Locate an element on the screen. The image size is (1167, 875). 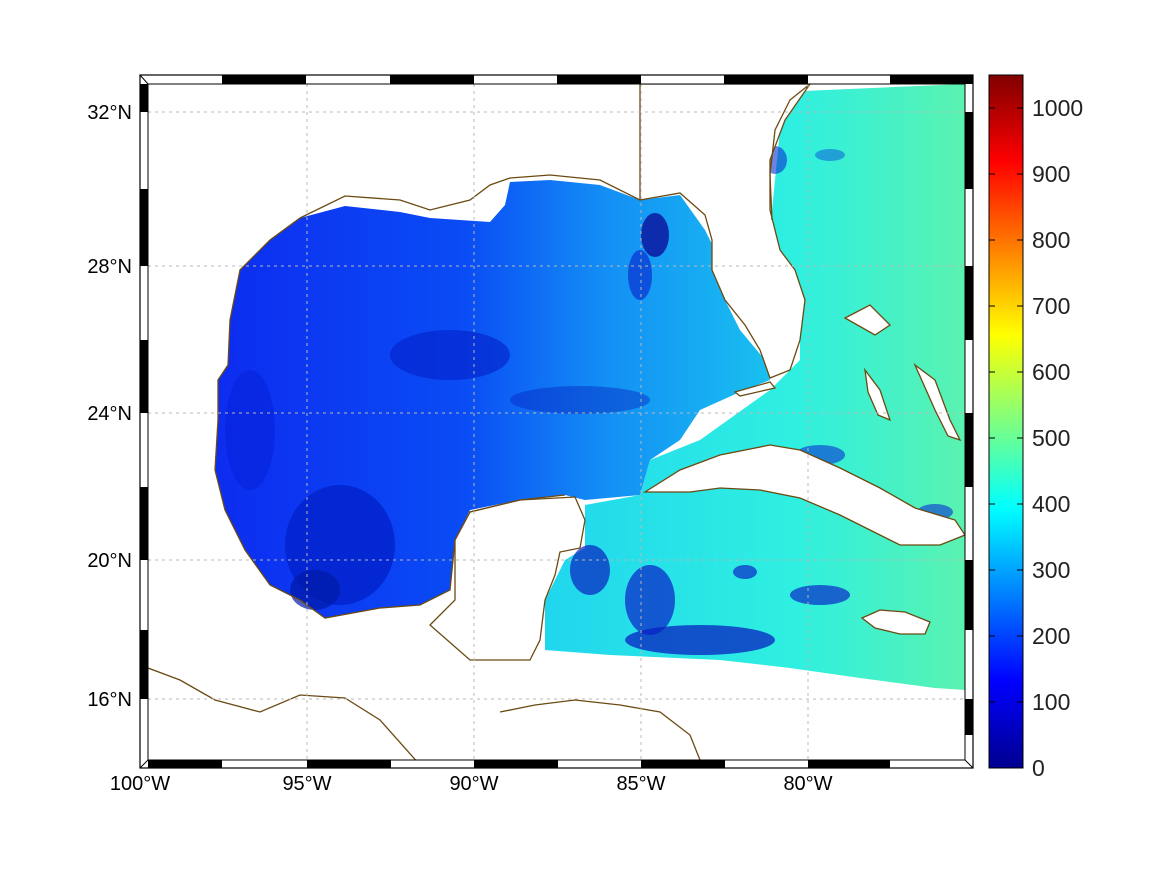
coast-east-florida is located at coordinates (790, 152).